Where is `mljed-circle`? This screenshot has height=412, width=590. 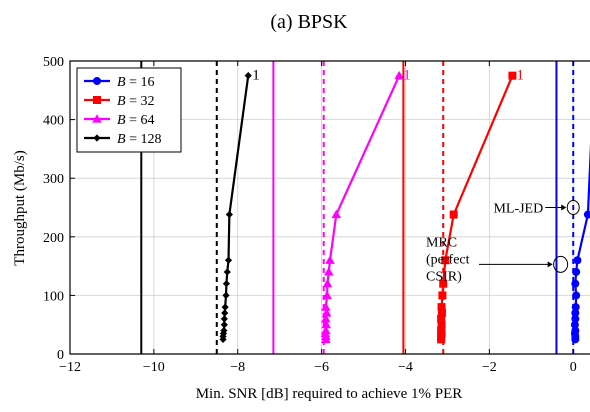 mljed-circle is located at coordinates (573, 207).